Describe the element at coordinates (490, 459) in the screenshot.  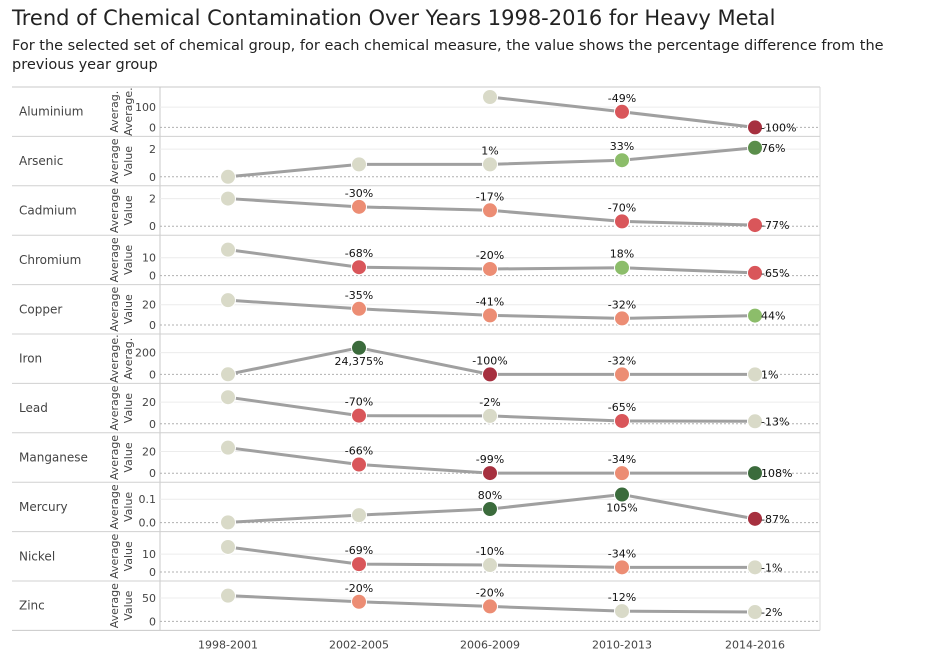
I see `data-label: -99%` at that location.